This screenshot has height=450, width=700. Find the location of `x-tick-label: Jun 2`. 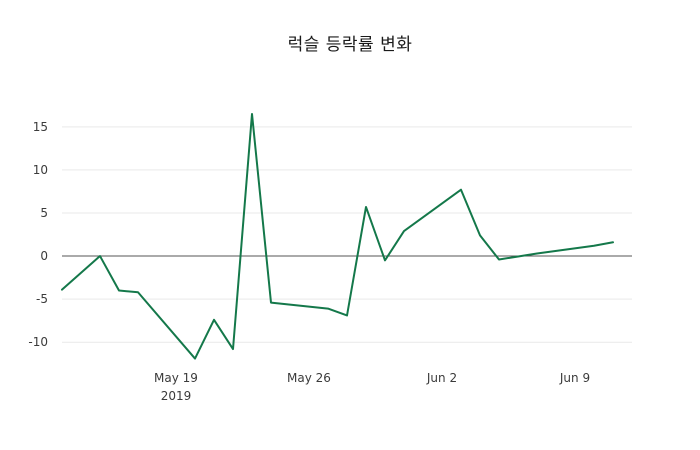

x-tick-label: Jun 2 is located at coordinates (441, 378).